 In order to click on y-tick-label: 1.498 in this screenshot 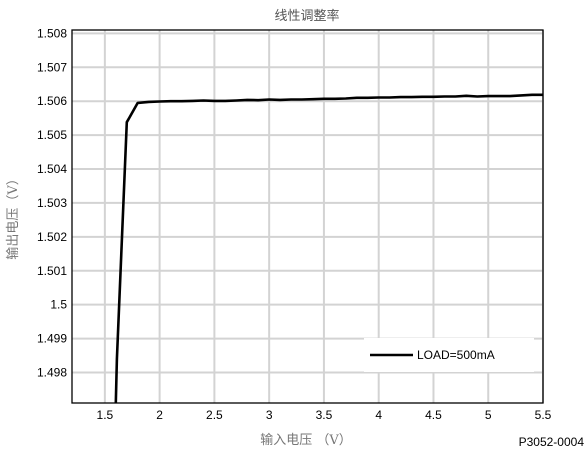, I will do `click(52, 372)`.